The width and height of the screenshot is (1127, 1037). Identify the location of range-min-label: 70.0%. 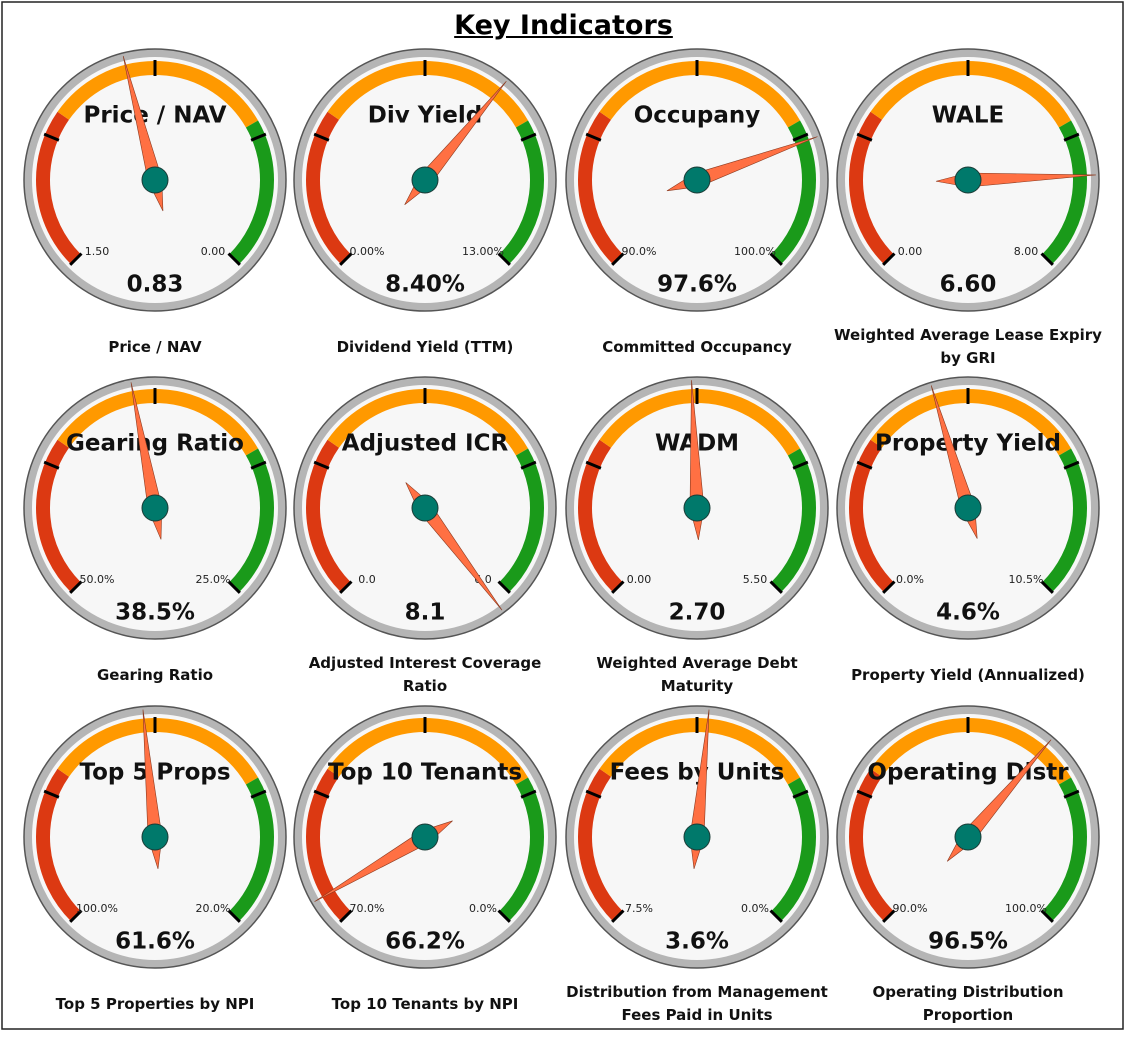
(367, 908).